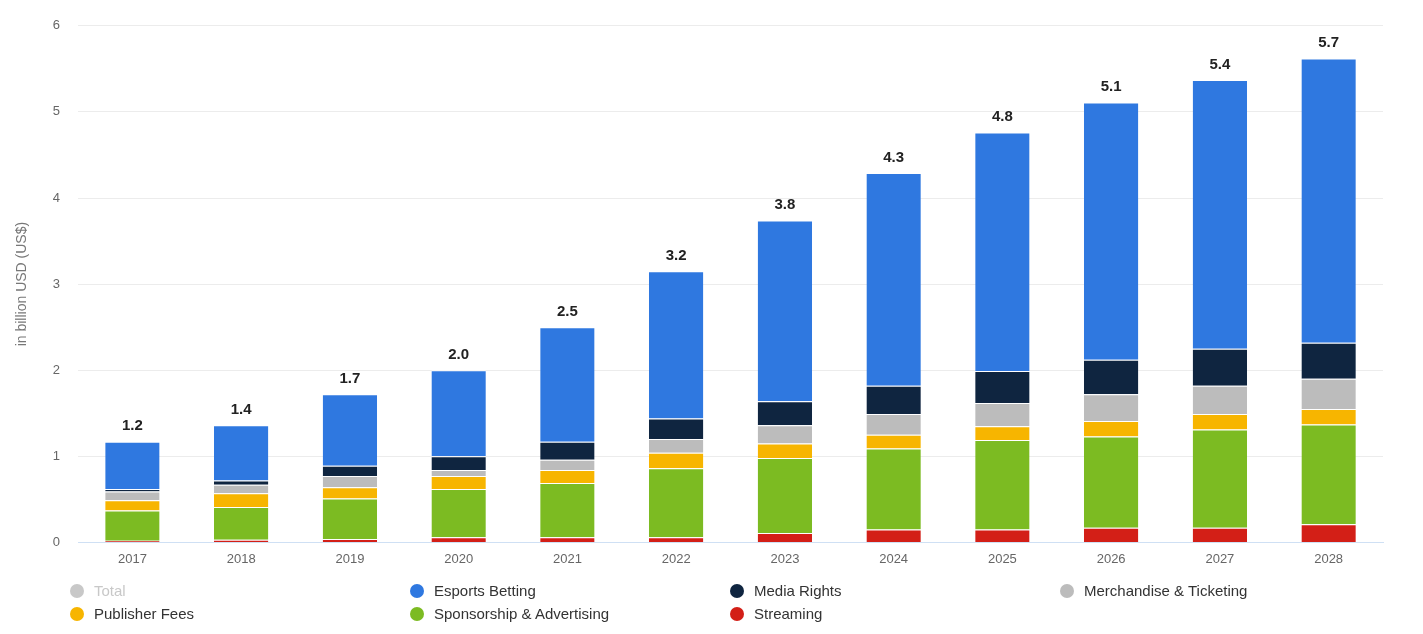  Describe the element at coordinates (567, 310) in the screenshot. I see `total-label: 2.5` at that location.